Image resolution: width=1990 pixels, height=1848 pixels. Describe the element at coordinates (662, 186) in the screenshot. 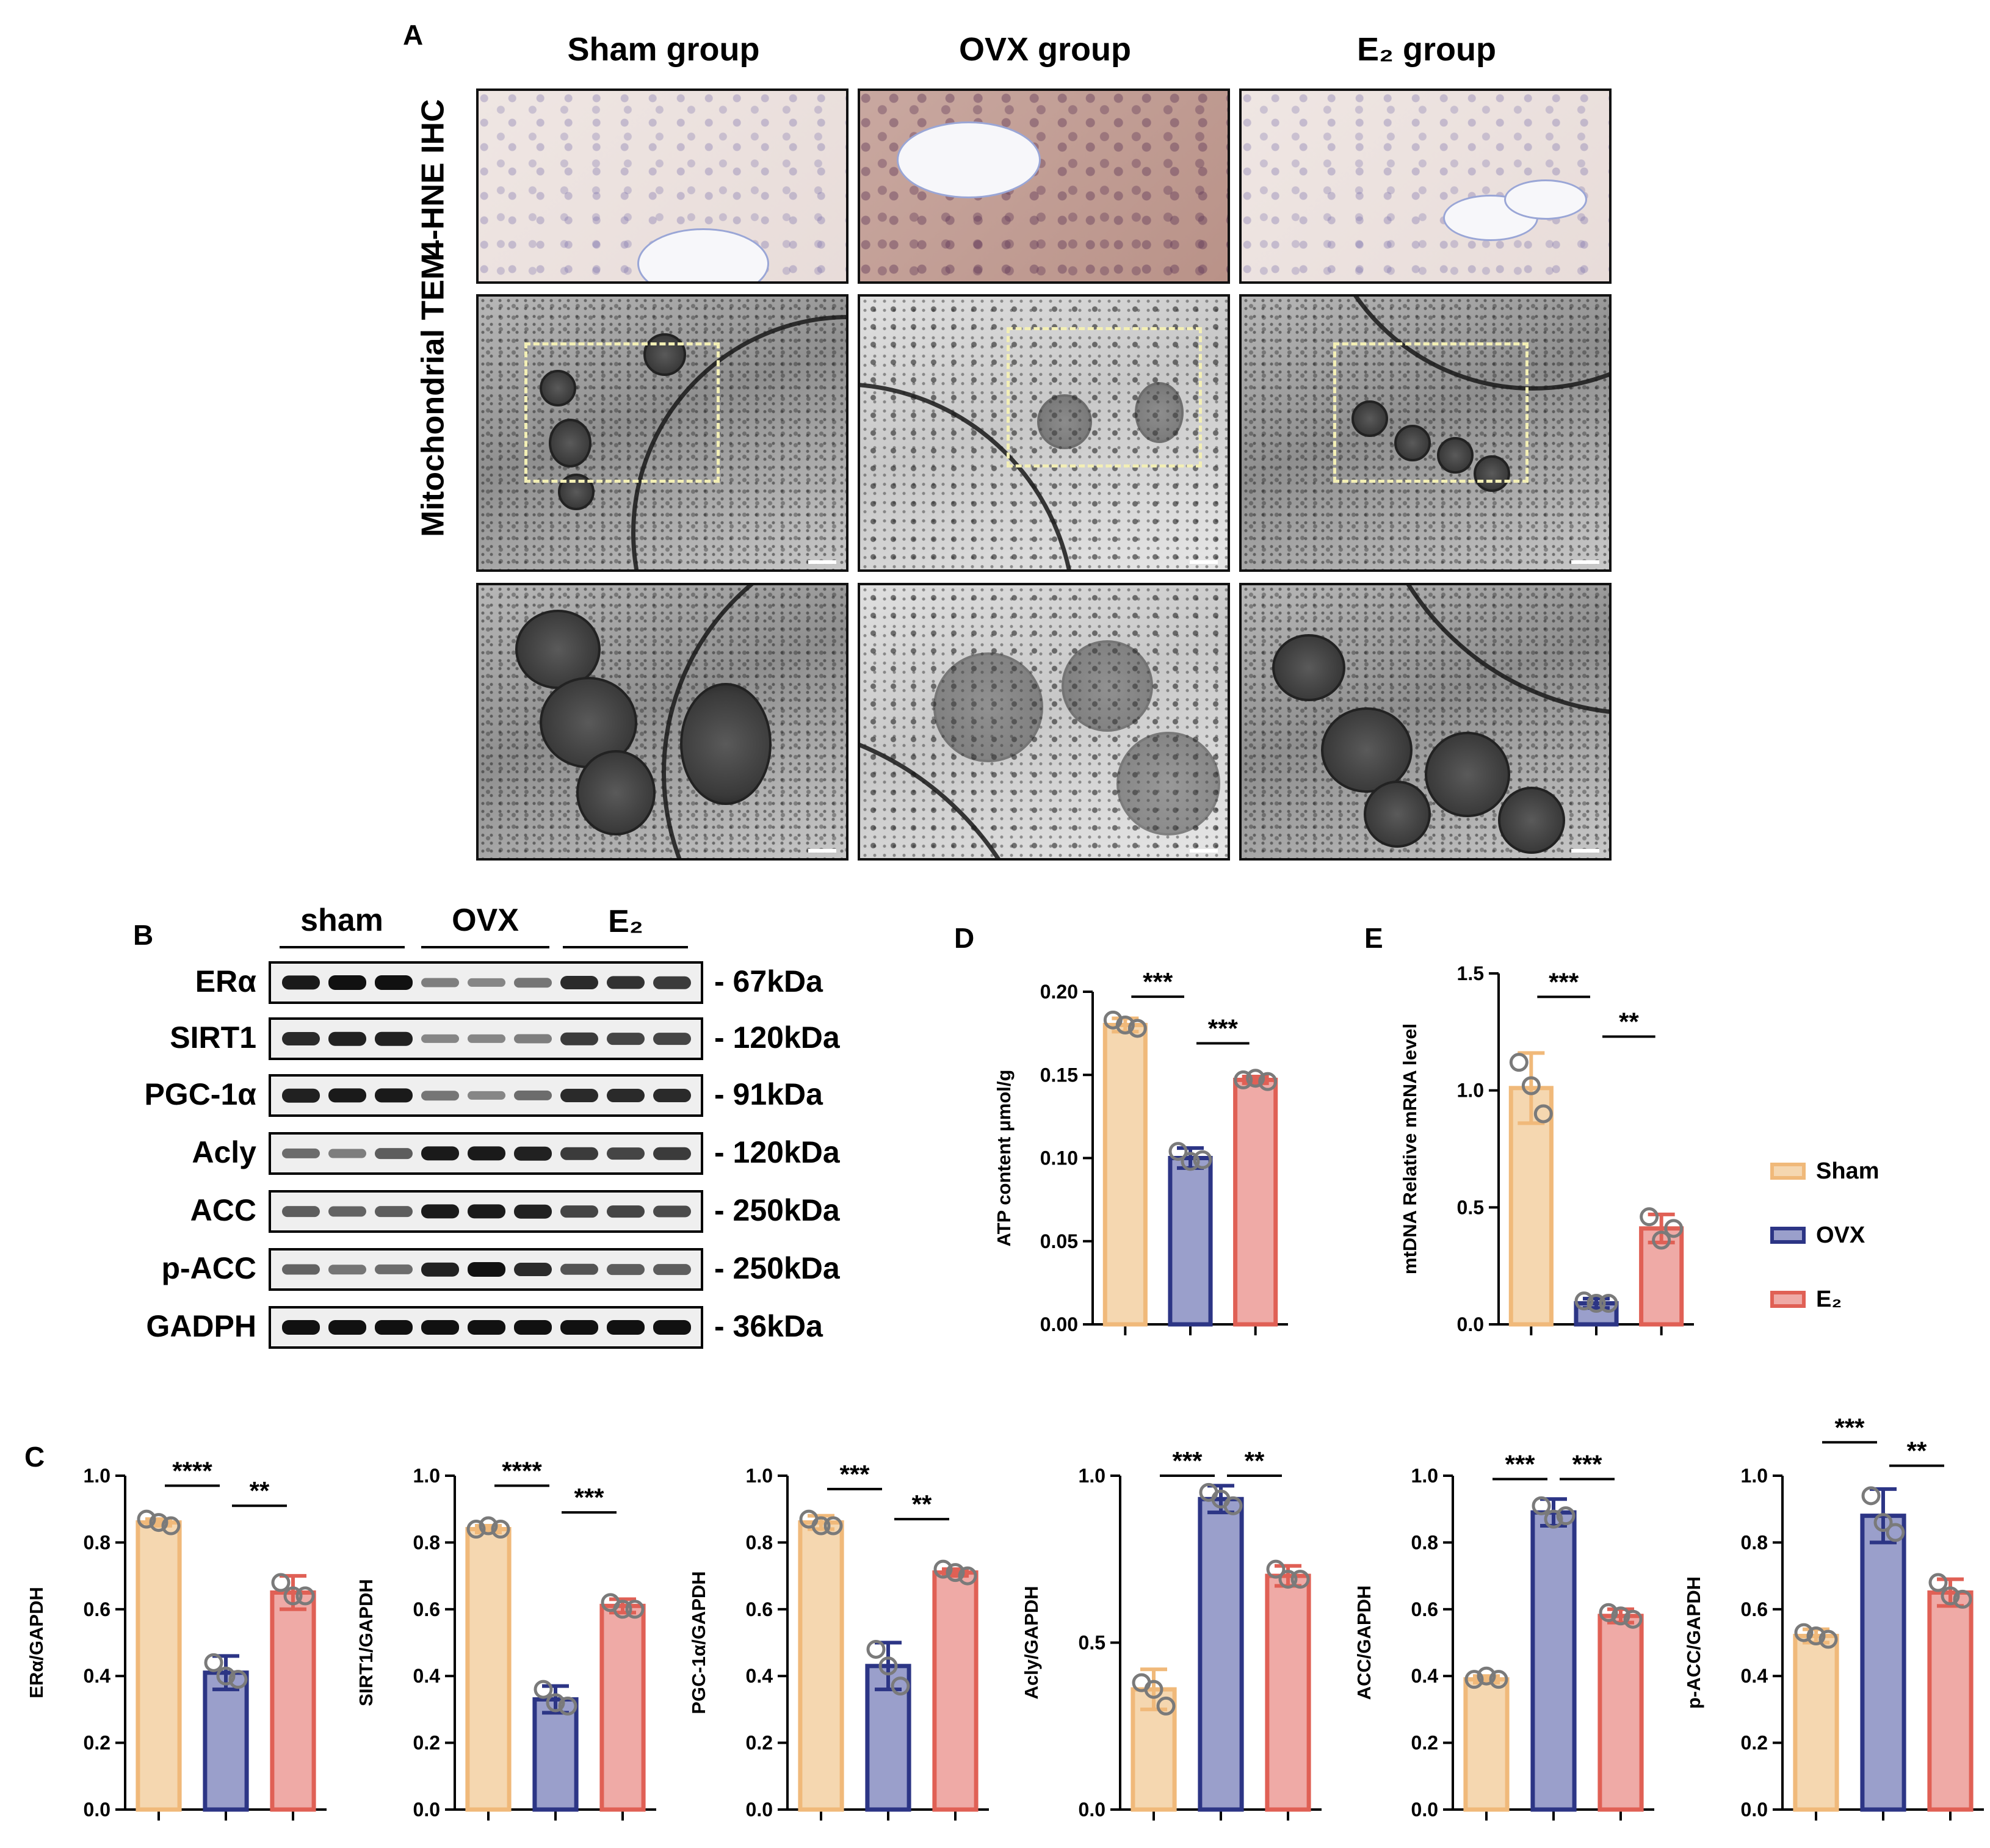

I see `ihc-image-sham` at that location.